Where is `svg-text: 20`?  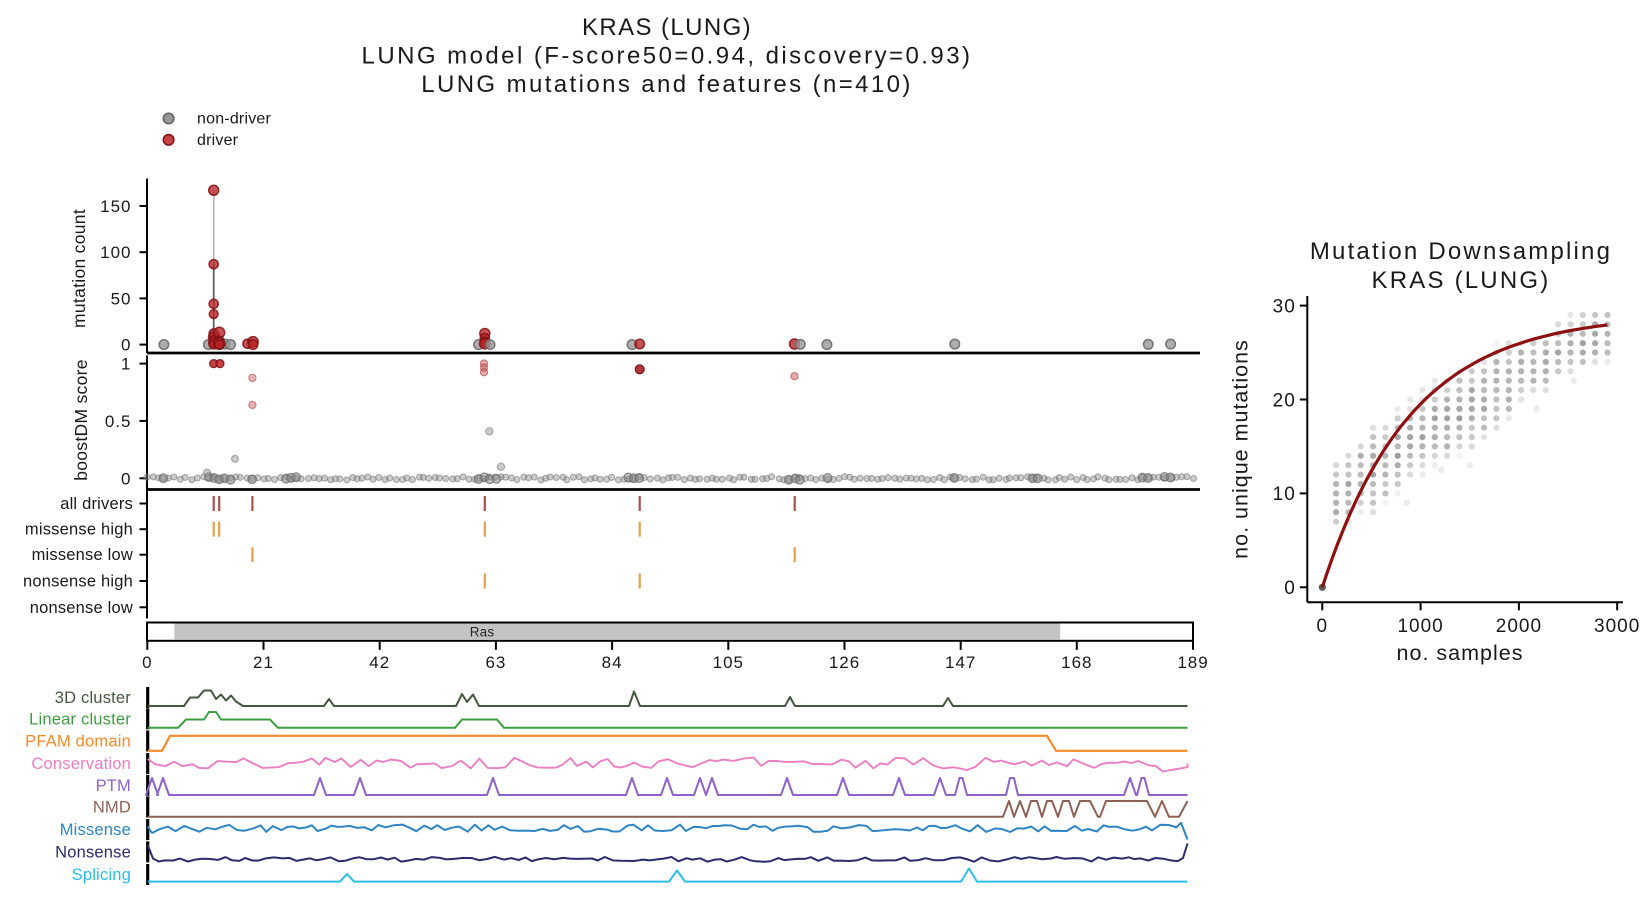 svg-text: 20 is located at coordinates (1284, 400).